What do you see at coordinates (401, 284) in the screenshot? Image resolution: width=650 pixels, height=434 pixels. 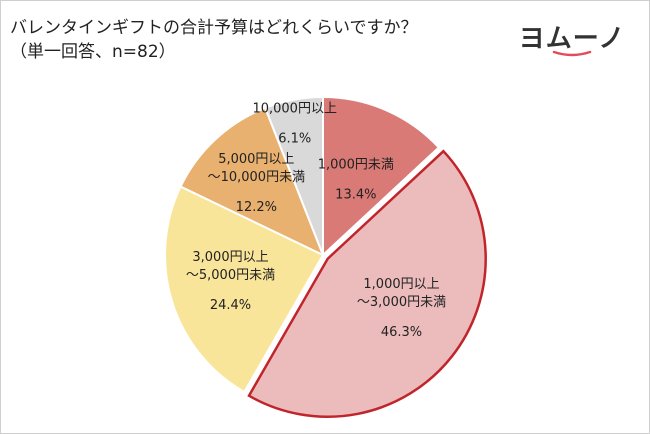 I see `slice-category-label: 1,000円以上` at bounding box center [401, 284].